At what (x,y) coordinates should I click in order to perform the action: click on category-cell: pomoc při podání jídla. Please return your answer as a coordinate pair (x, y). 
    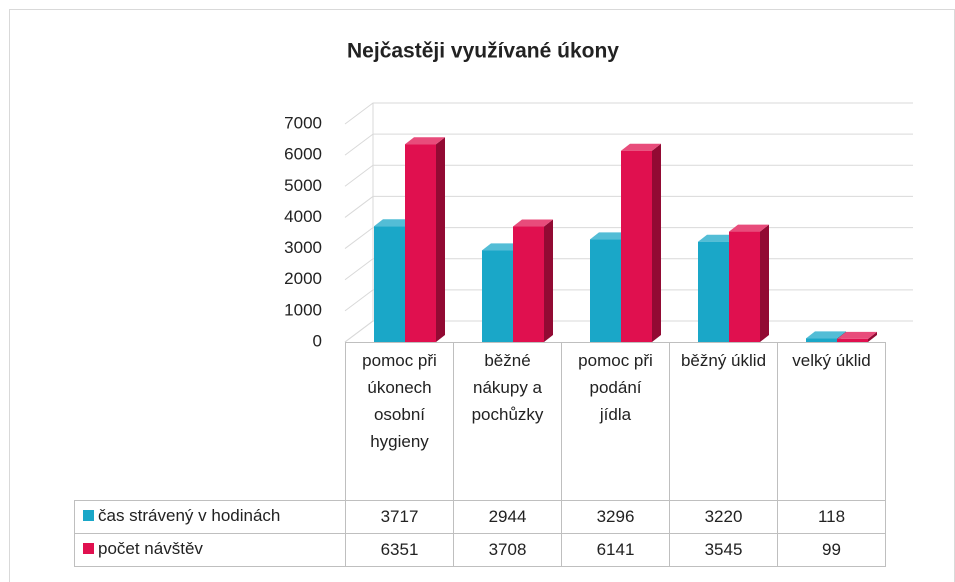
    Looking at the image, I should click on (615, 421).